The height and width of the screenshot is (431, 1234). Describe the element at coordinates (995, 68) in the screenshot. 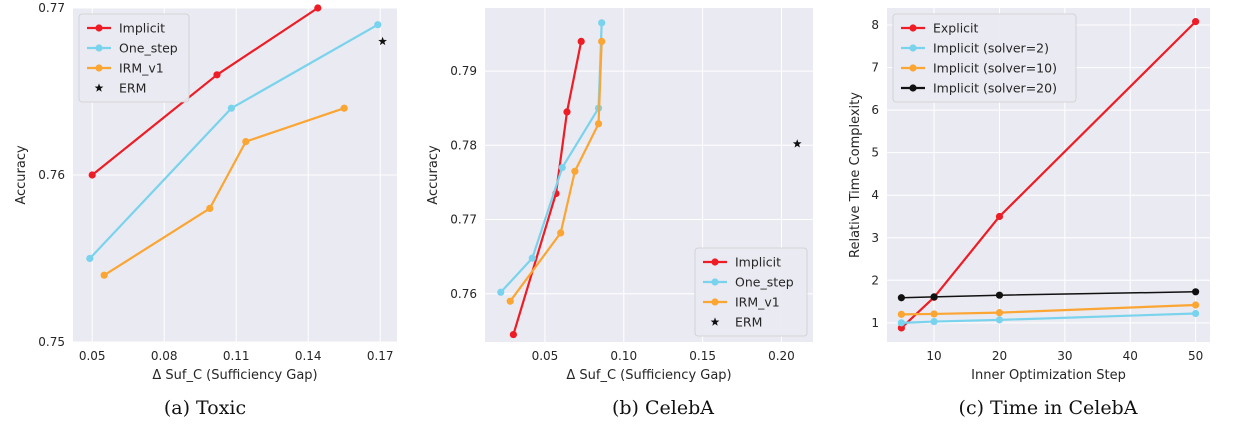

I see `legend-label: Implicit (solver=10)` at that location.